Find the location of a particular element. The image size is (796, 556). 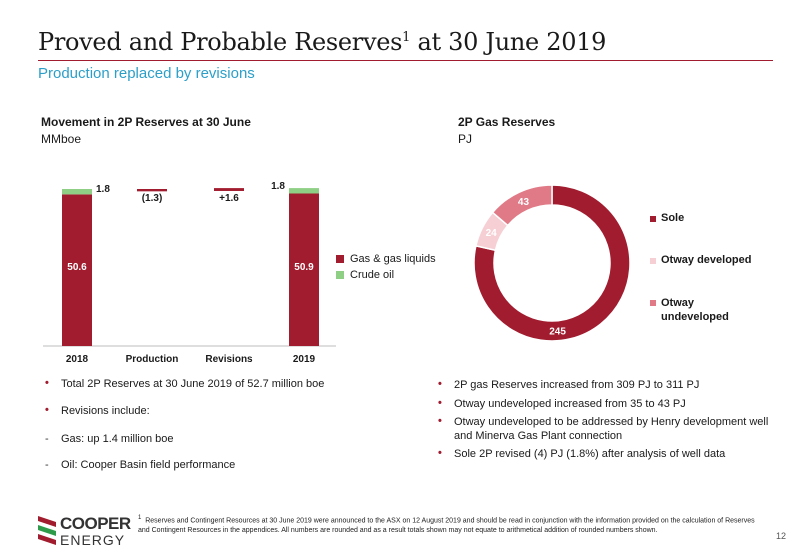

x-tick-label: Production is located at coordinates (152, 359).